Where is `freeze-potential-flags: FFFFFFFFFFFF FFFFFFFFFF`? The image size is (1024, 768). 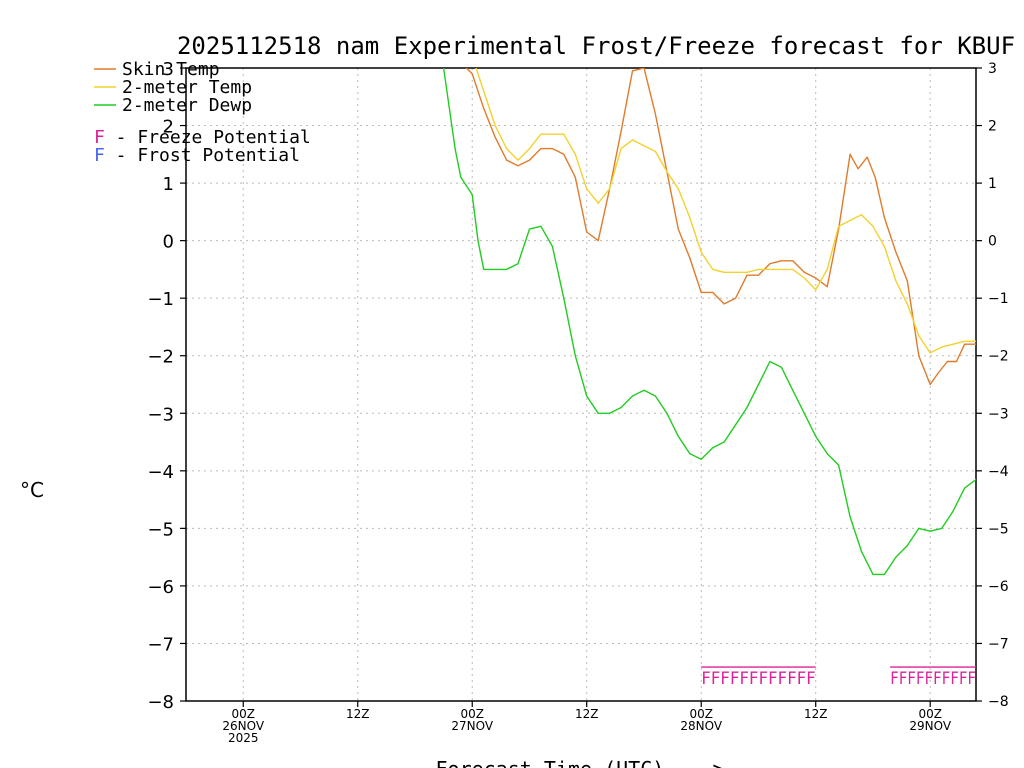
freeze-potential-flags: FFFFFFFFFFFF FFFFFFFFFF is located at coordinates (838, 677).